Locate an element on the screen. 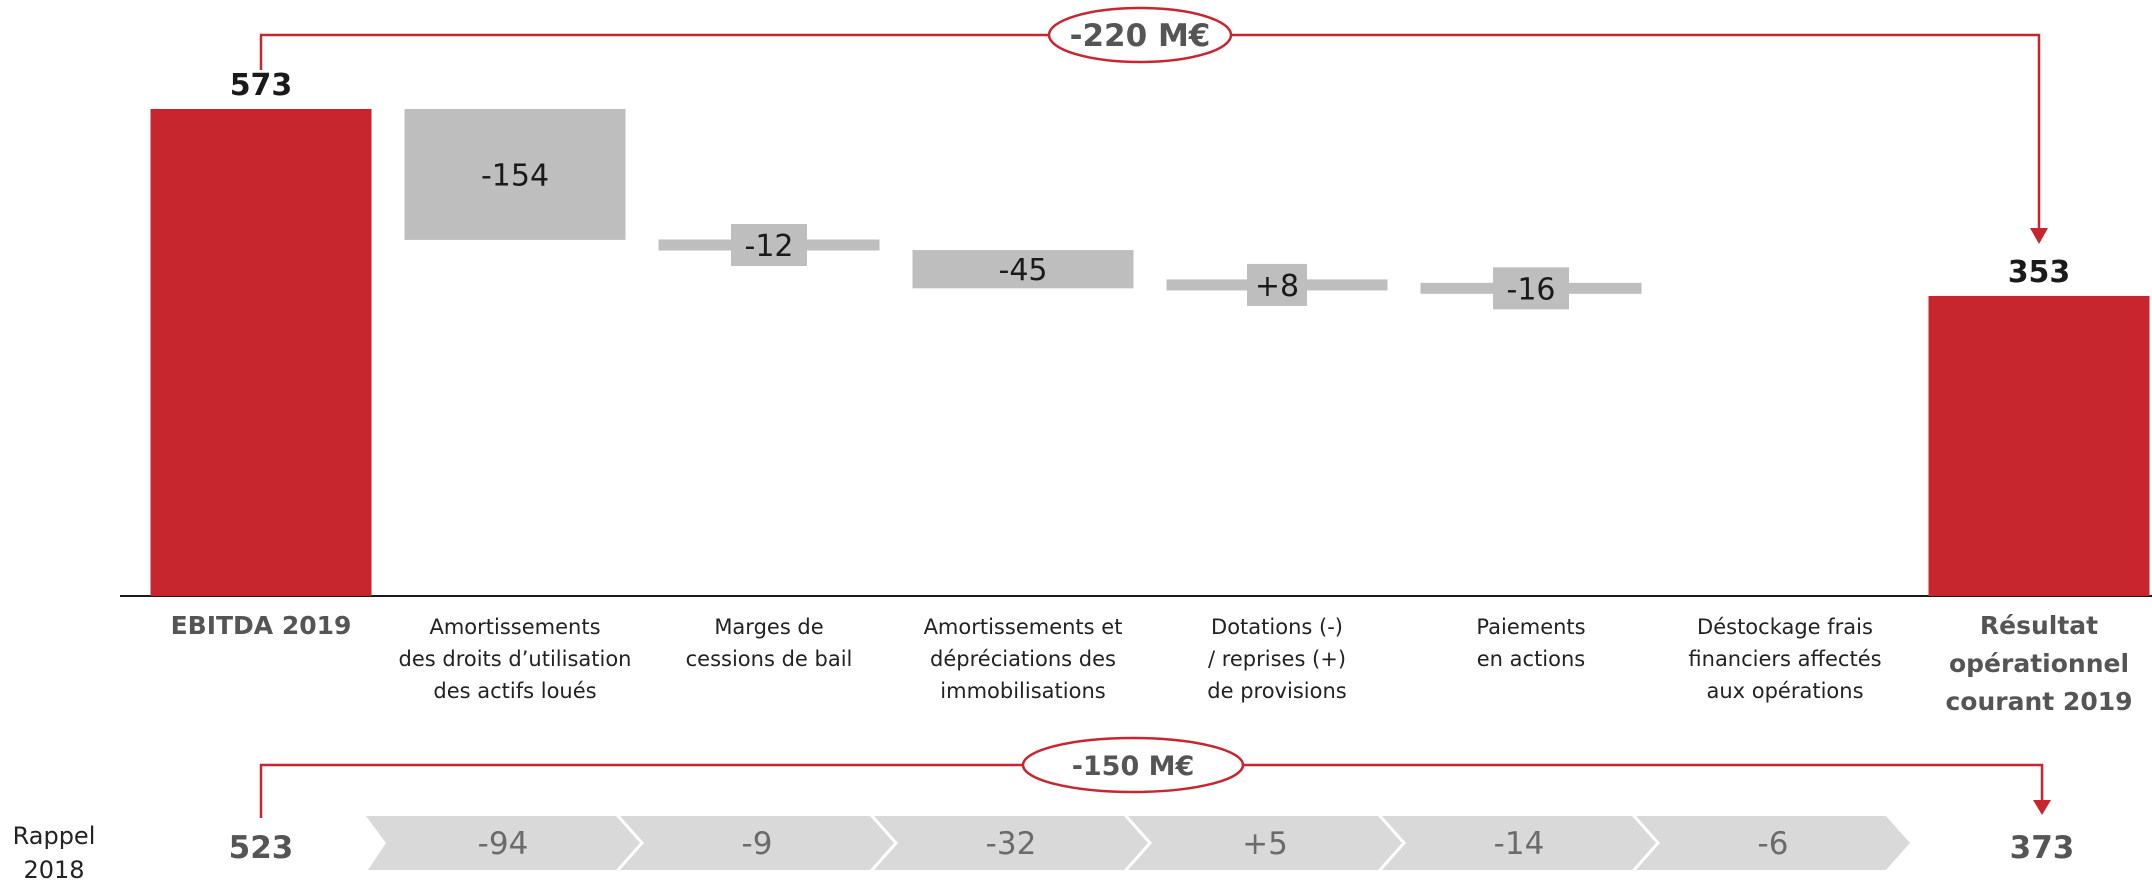  recap-step-value: -14 is located at coordinates (1519, 844).